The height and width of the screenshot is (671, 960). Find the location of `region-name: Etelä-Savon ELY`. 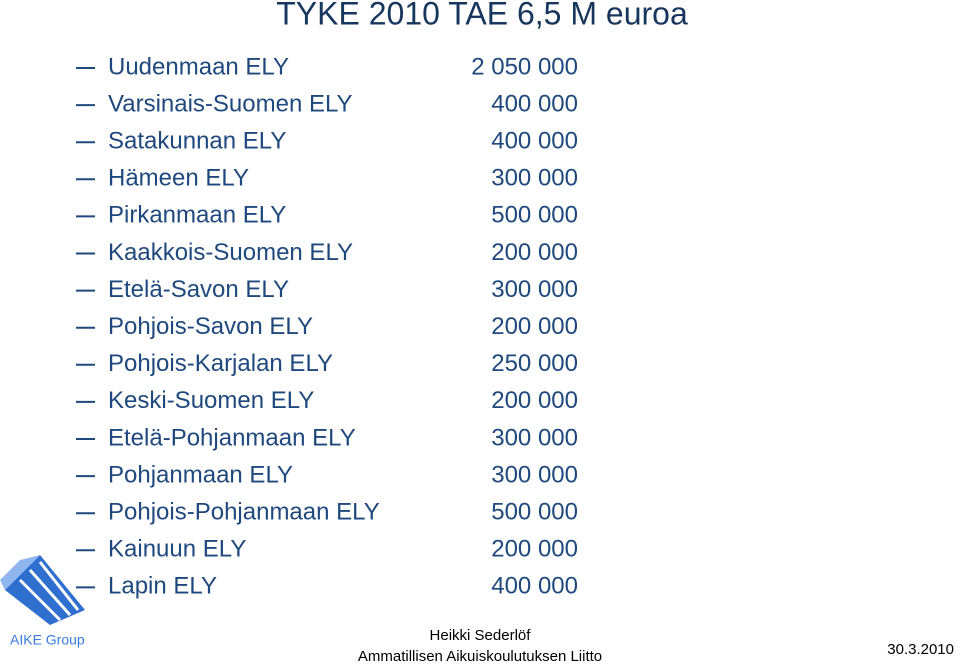

region-name: Etelä-Savon ELY is located at coordinates (198, 289).